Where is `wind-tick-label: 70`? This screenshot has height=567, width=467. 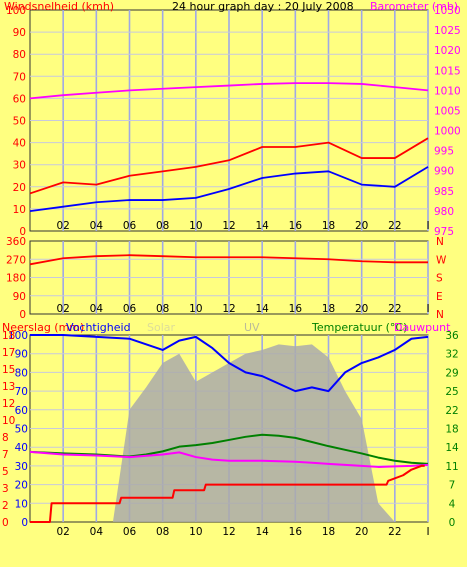 wind-tick-label: 70 is located at coordinates (19, 77).